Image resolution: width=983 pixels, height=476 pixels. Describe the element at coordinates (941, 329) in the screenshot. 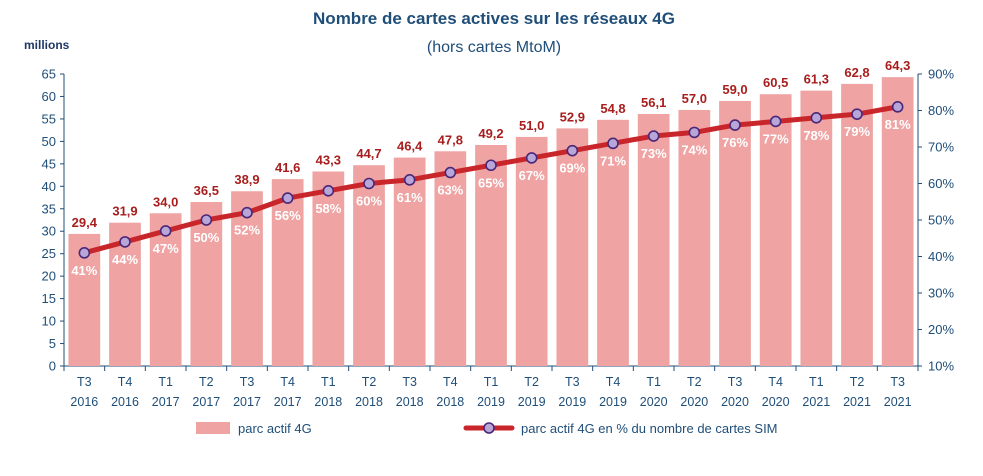

I see `y2-tick-label: 20%` at that location.